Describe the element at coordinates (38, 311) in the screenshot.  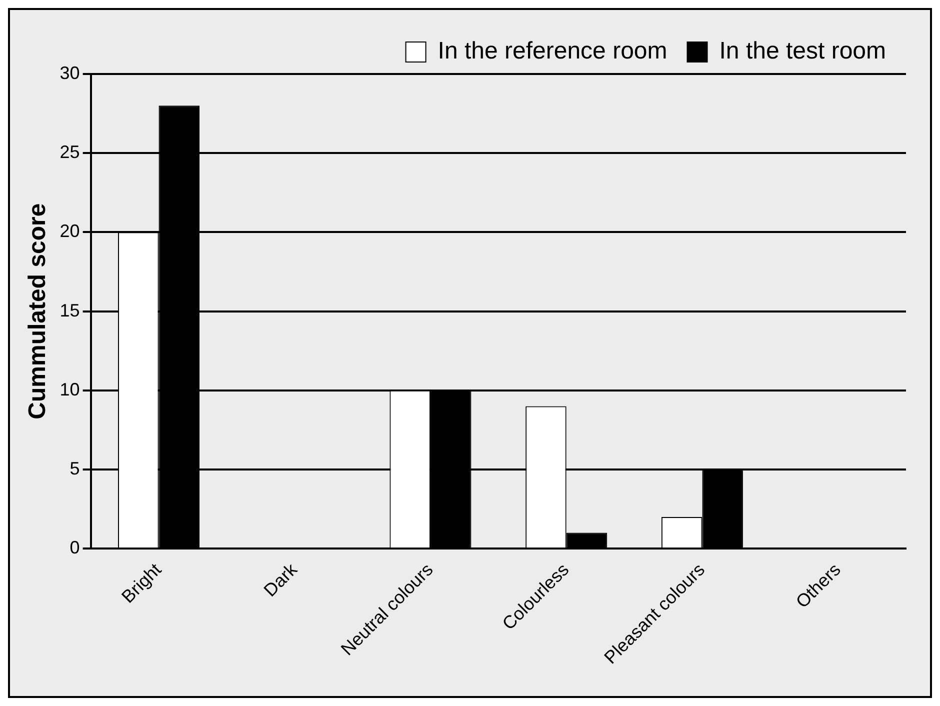
I see `y-axis-title: Cummulated score` at that location.